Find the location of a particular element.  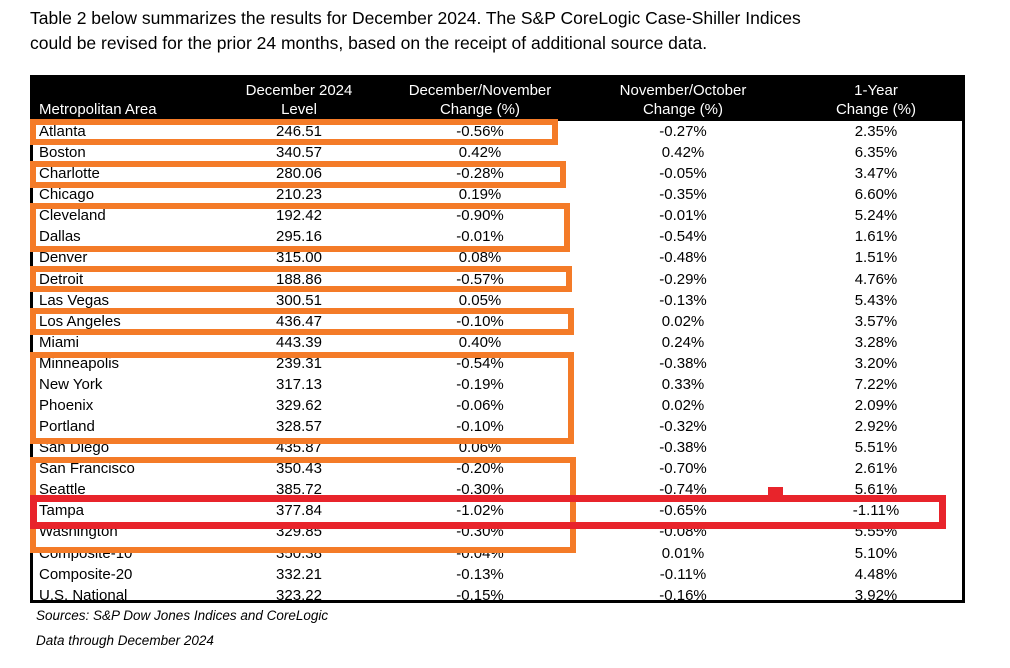

cell-one_year: 4.76% is located at coordinates (876, 279).